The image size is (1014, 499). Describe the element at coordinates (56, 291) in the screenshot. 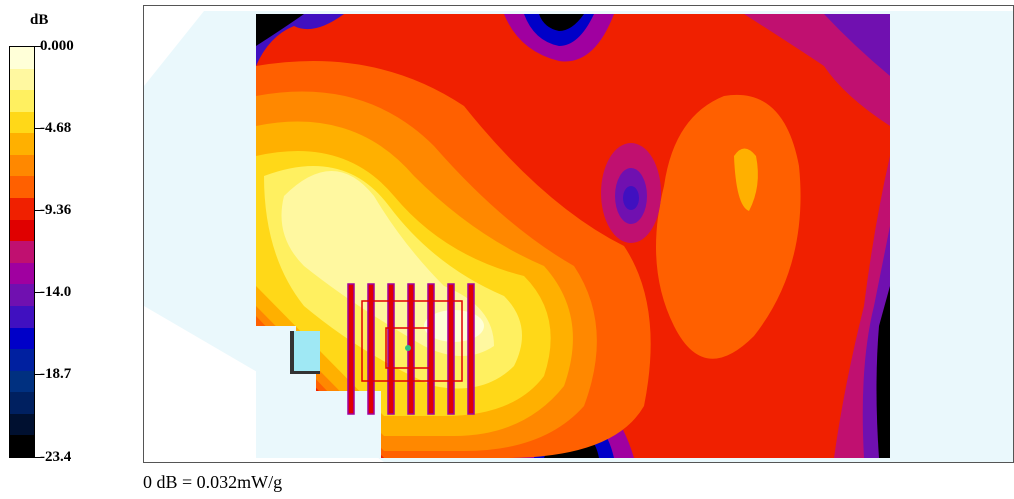

I see `colorbar-tick-label: -14.0` at that location.